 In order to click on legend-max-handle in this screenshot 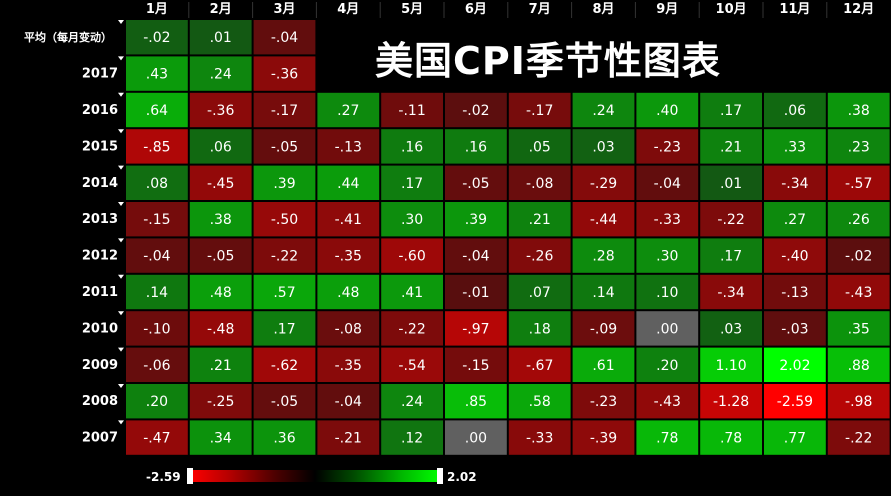, I will do `click(440, 476)`.